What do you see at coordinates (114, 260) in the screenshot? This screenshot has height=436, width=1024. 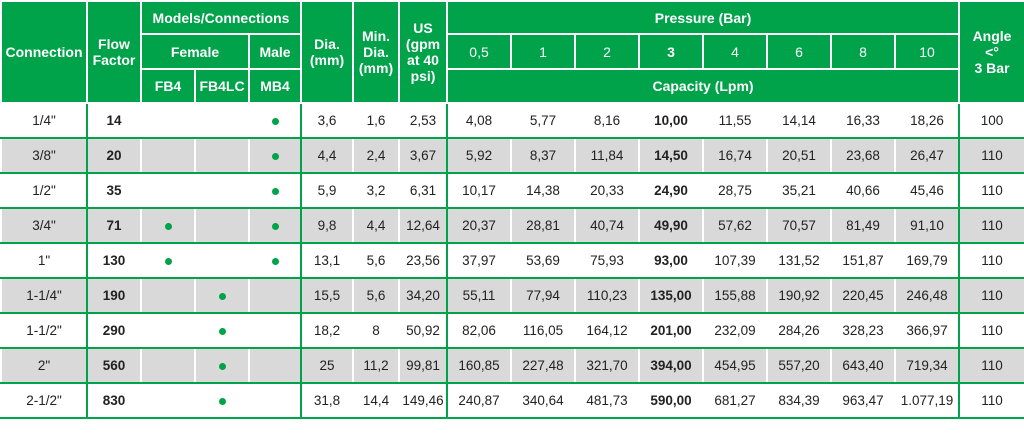 I see `flow-factor-cell: 130` at bounding box center [114, 260].